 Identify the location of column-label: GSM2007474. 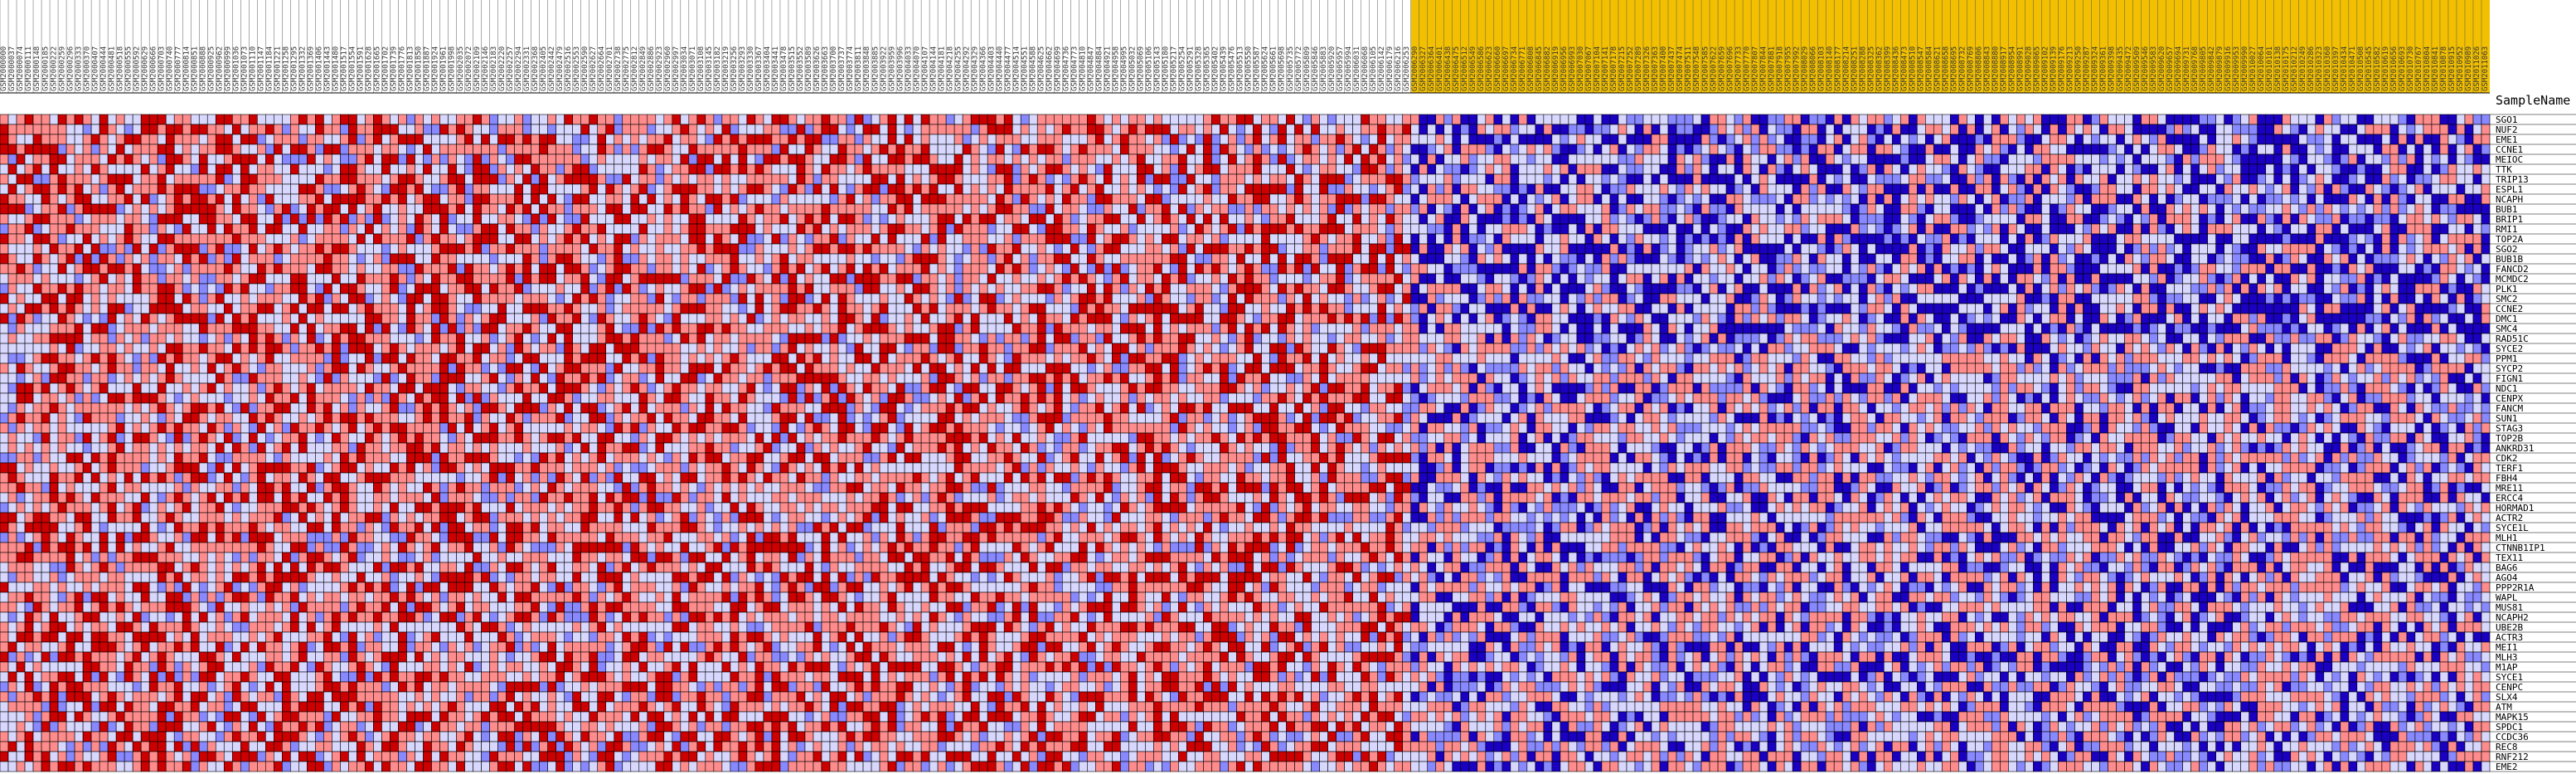
(1680, 68).